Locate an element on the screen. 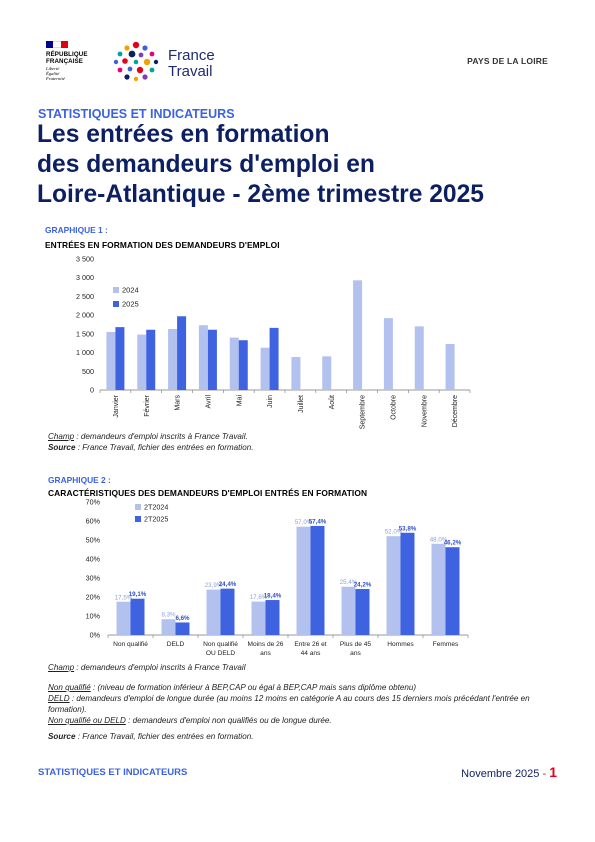 The height and width of the screenshot is (842, 595). bar-2025-Avril is located at coordinates (212, 359).